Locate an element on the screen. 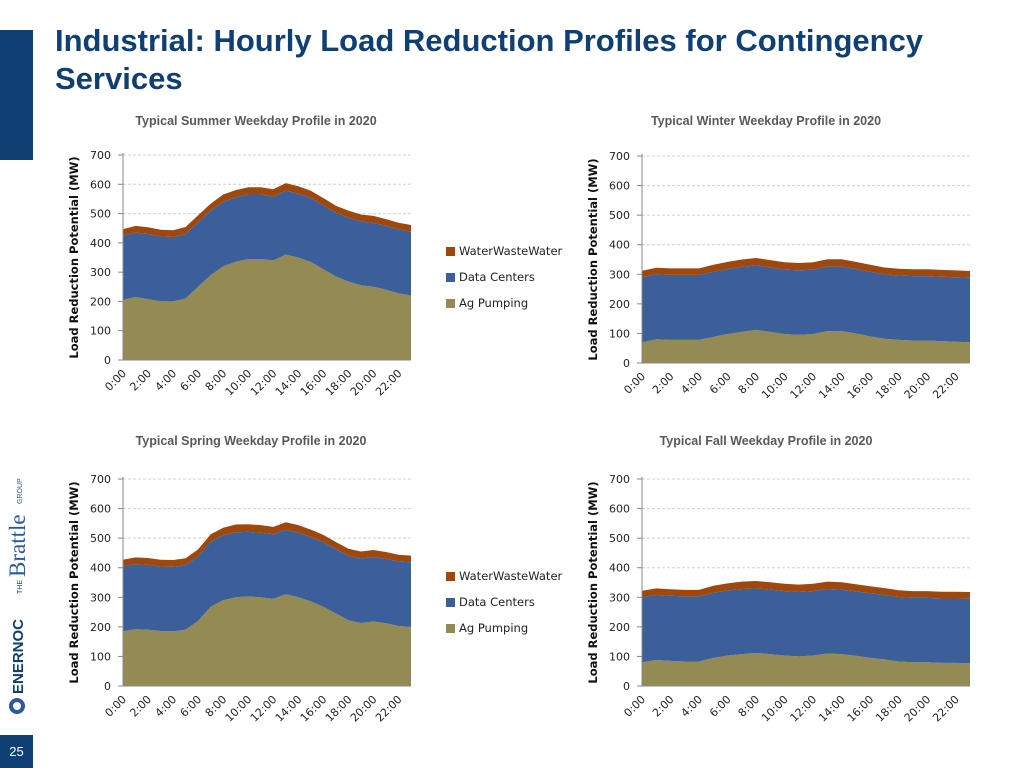 This screenshot has height=768, width=1024. y-tick-label-fall: 700 is located at coordinates (619, 479).